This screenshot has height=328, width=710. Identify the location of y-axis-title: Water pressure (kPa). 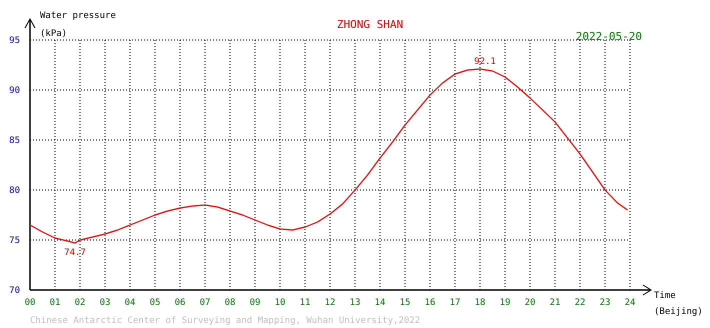
(78, 25).